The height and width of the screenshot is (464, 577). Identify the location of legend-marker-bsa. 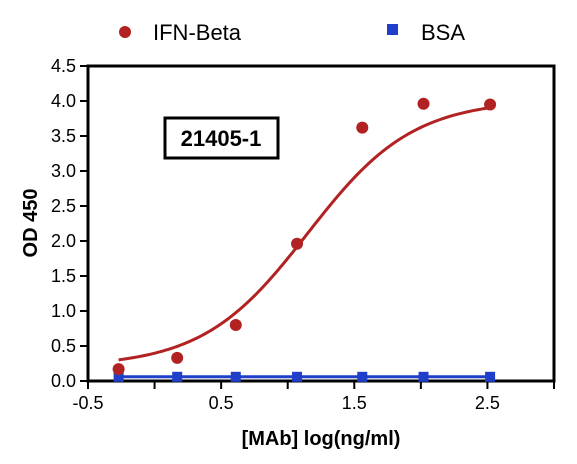
(392, 29).